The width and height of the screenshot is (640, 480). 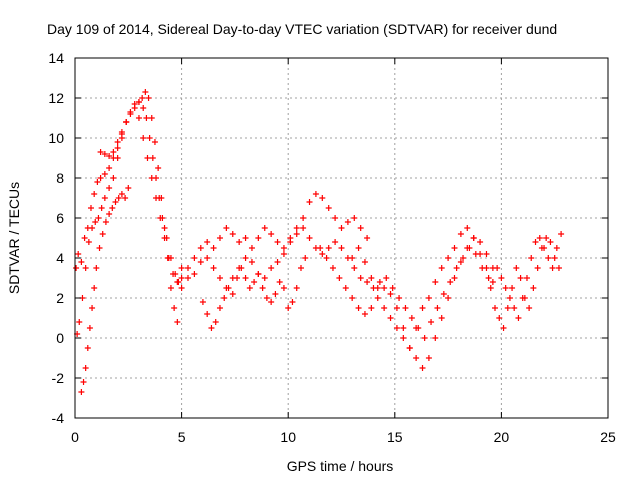 I want to click on y-tick-label: 12, so click(x=56, y=98).